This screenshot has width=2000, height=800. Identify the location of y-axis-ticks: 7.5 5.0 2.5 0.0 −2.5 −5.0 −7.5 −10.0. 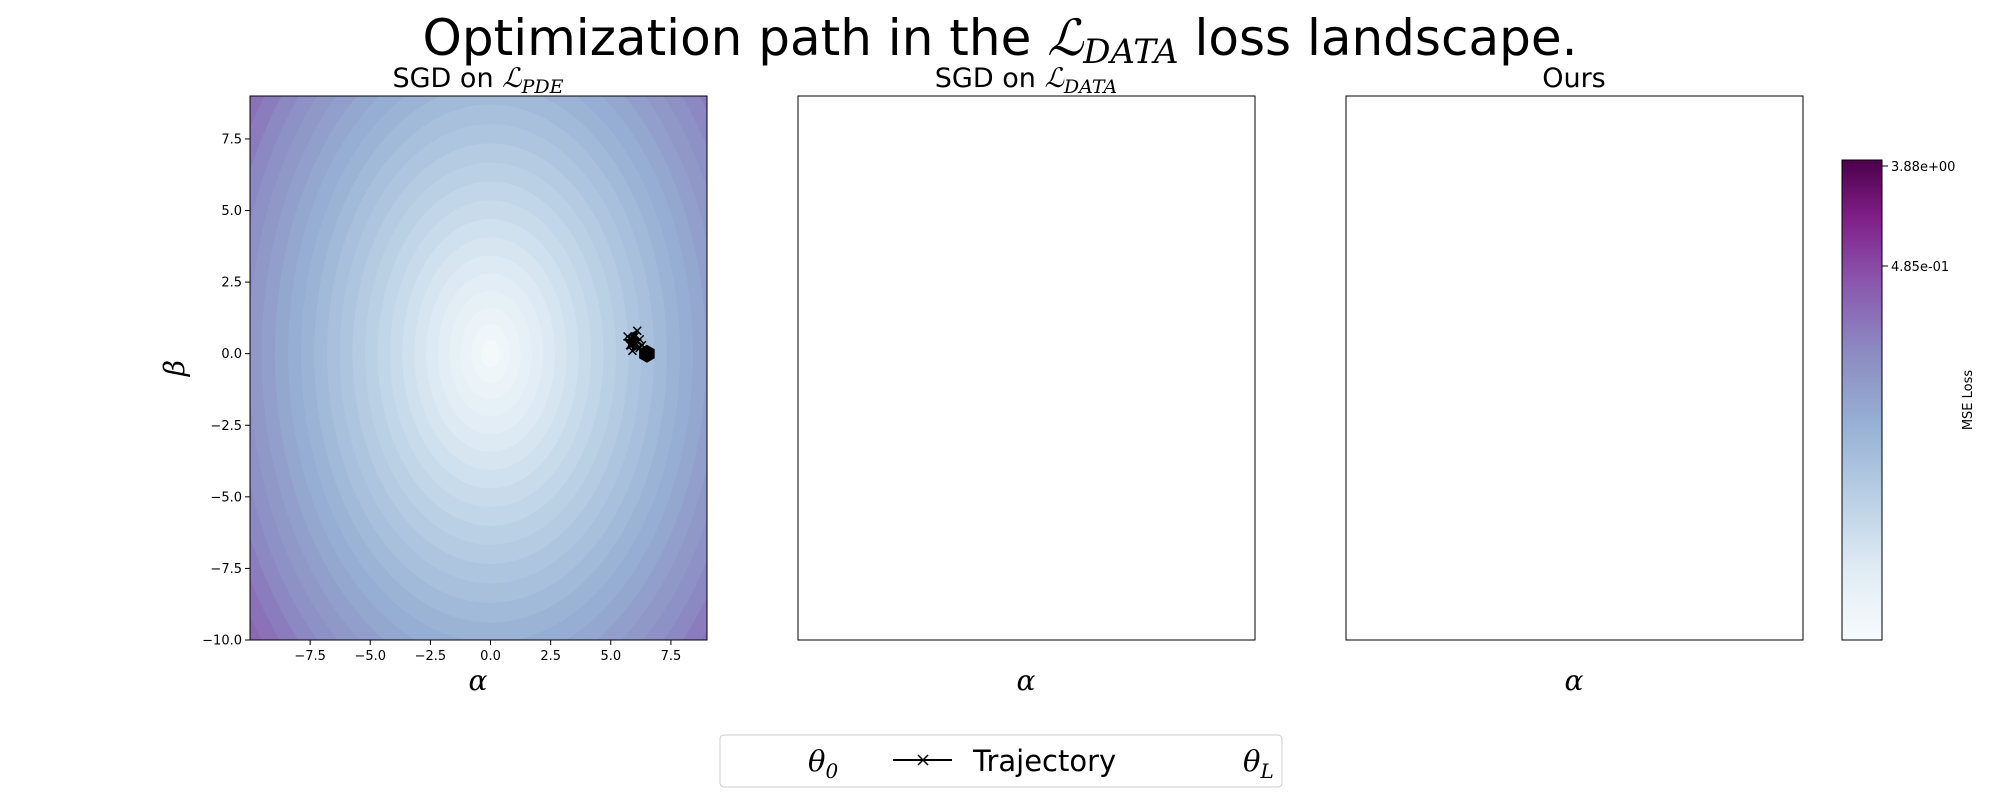
(226, 390).